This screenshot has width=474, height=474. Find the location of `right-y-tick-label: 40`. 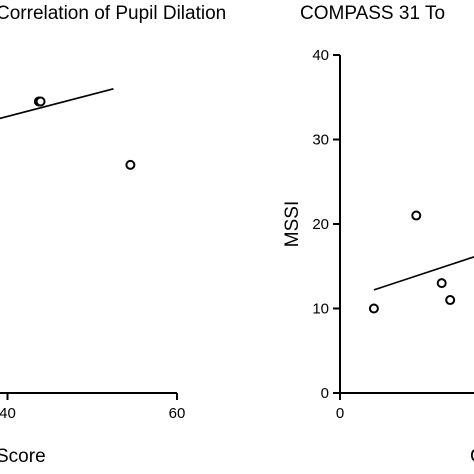

right-y-tick-label: 40 is located at coordinates (320, 55).